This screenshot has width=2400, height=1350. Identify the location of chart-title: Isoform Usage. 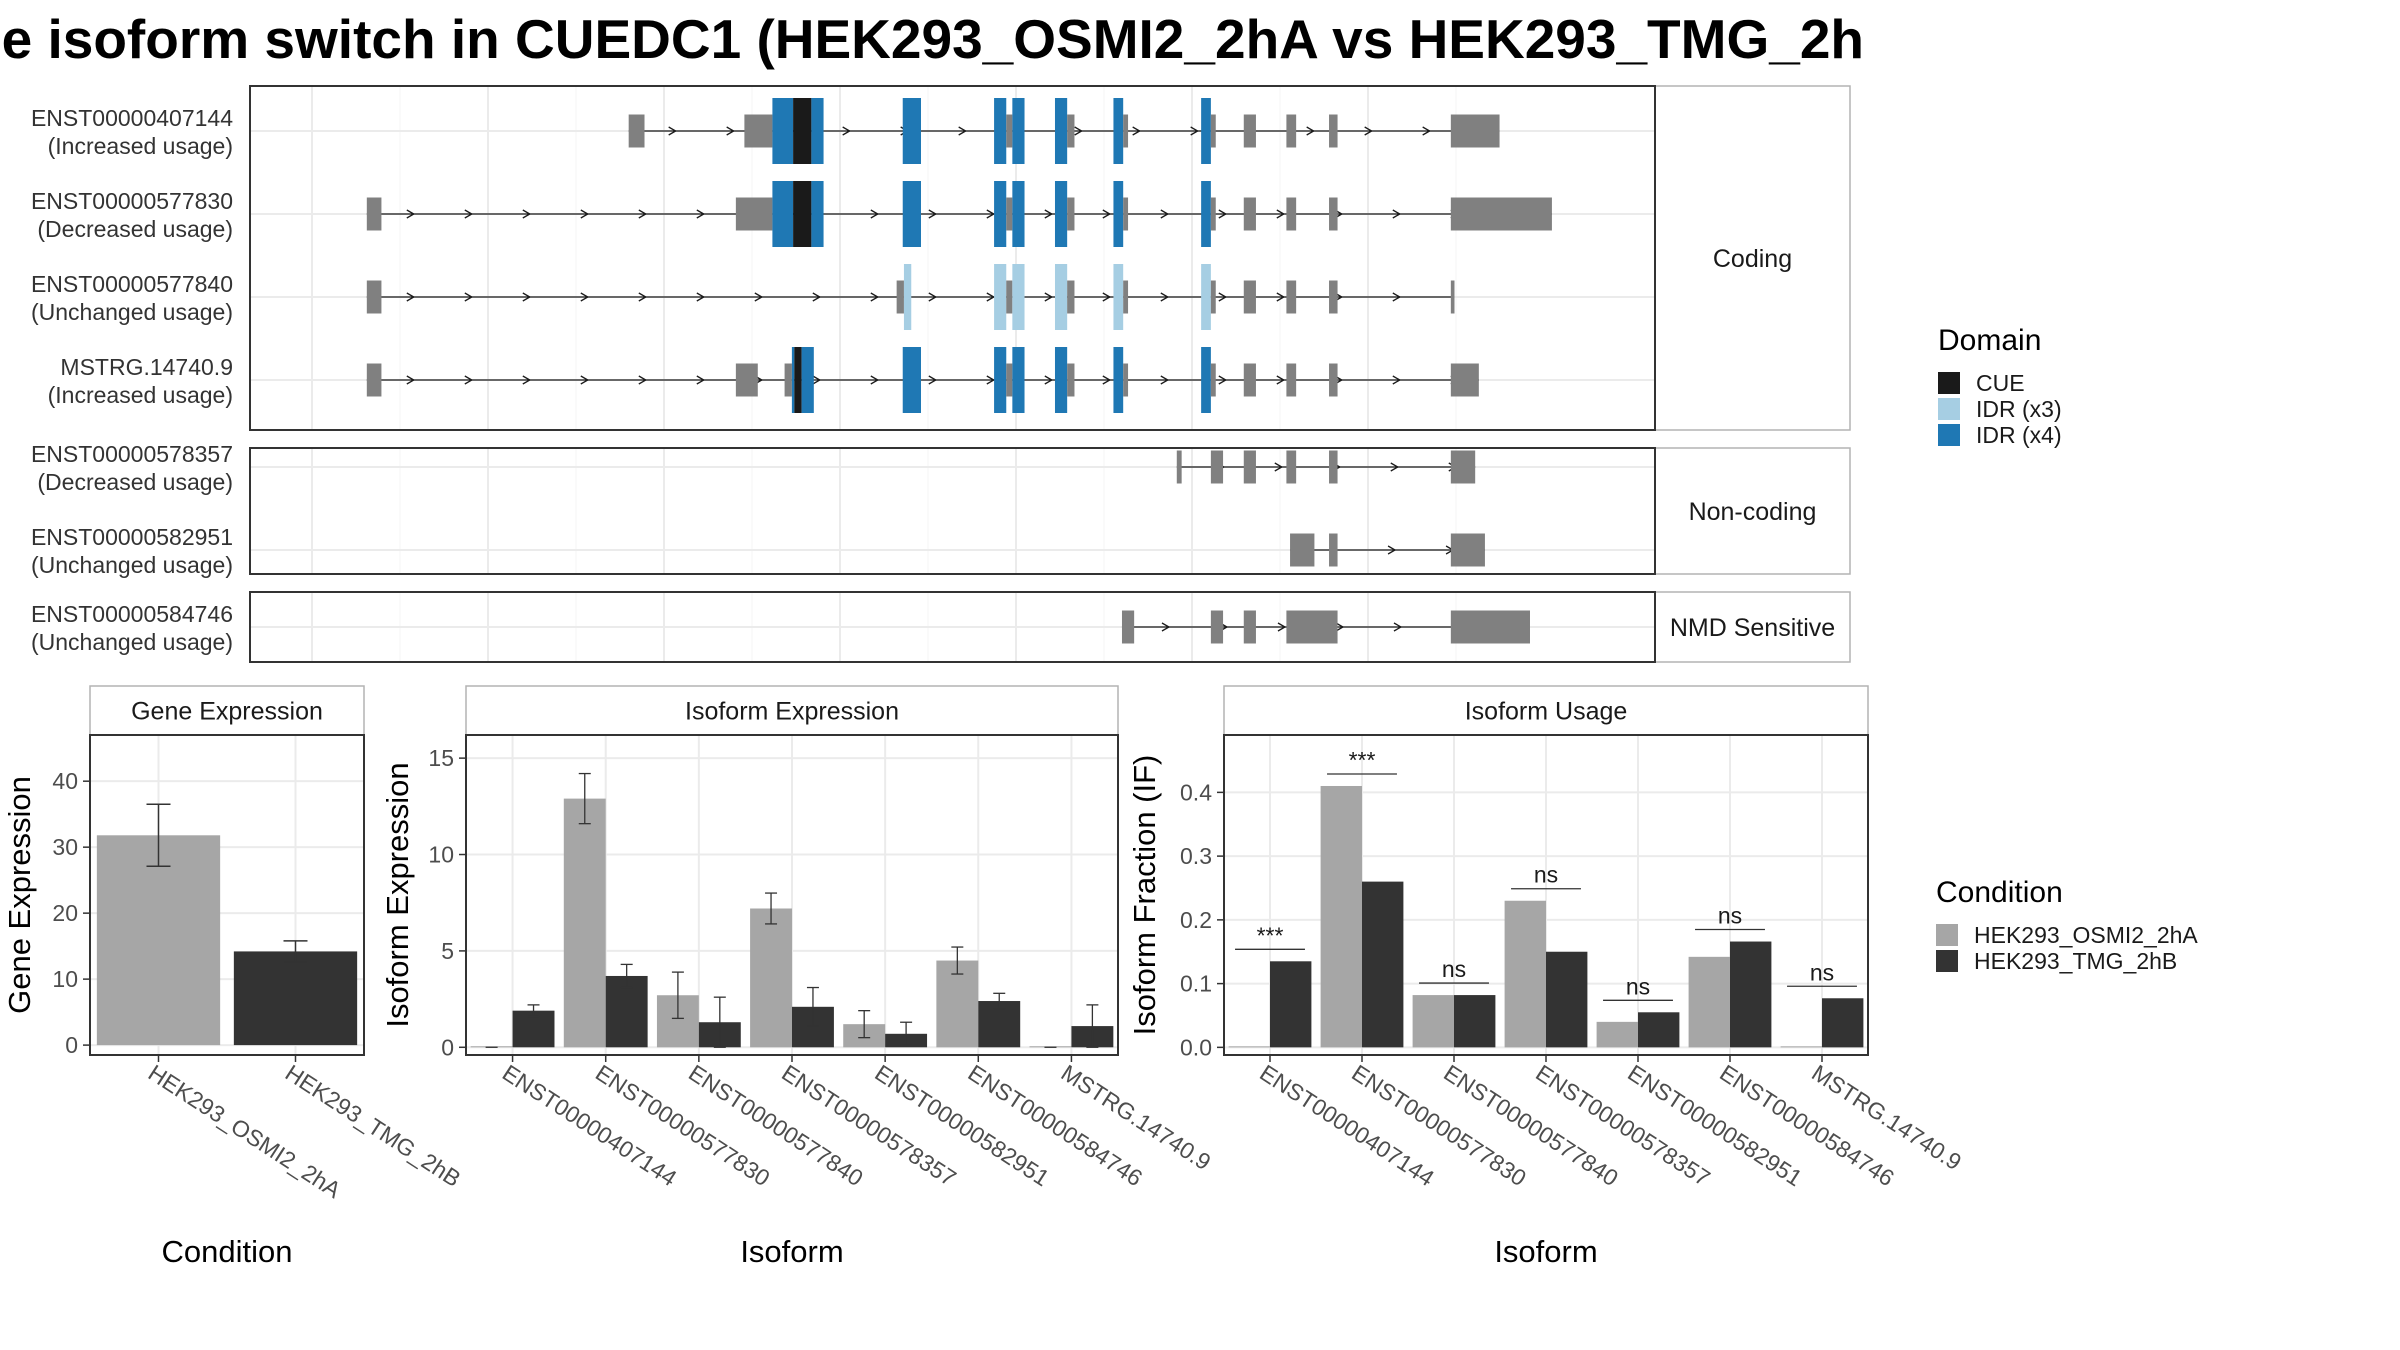
(1546, 712).